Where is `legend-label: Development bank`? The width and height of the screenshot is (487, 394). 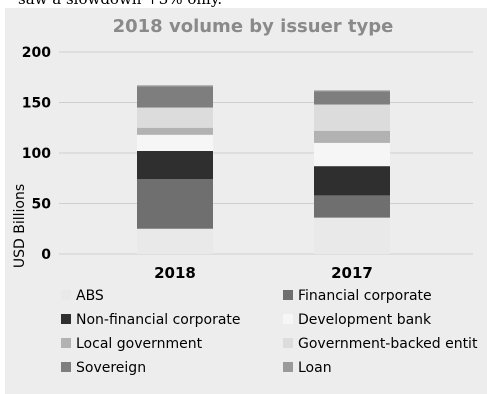
legend-label: Development bank is located at coordinates (365, 320).